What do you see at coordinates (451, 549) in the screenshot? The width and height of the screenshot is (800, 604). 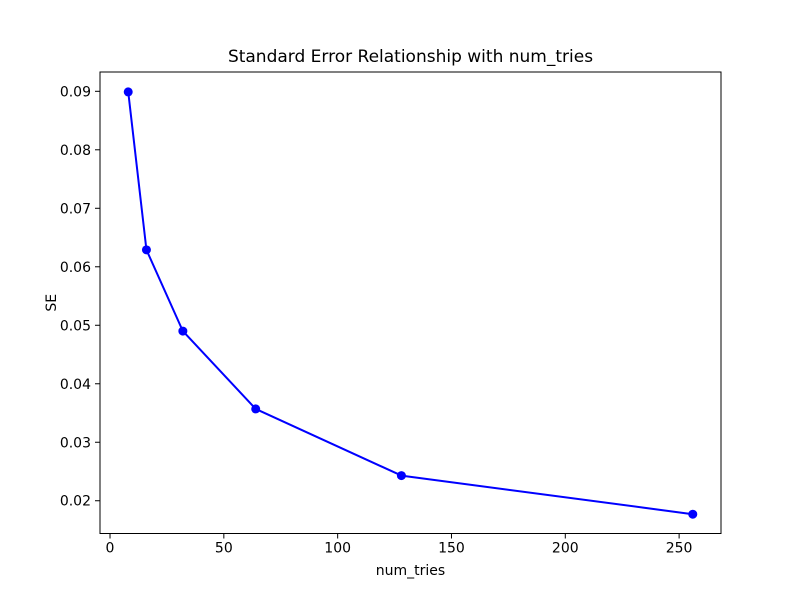 I see `x-tick-label: 150` at bounding box center [451, 549].